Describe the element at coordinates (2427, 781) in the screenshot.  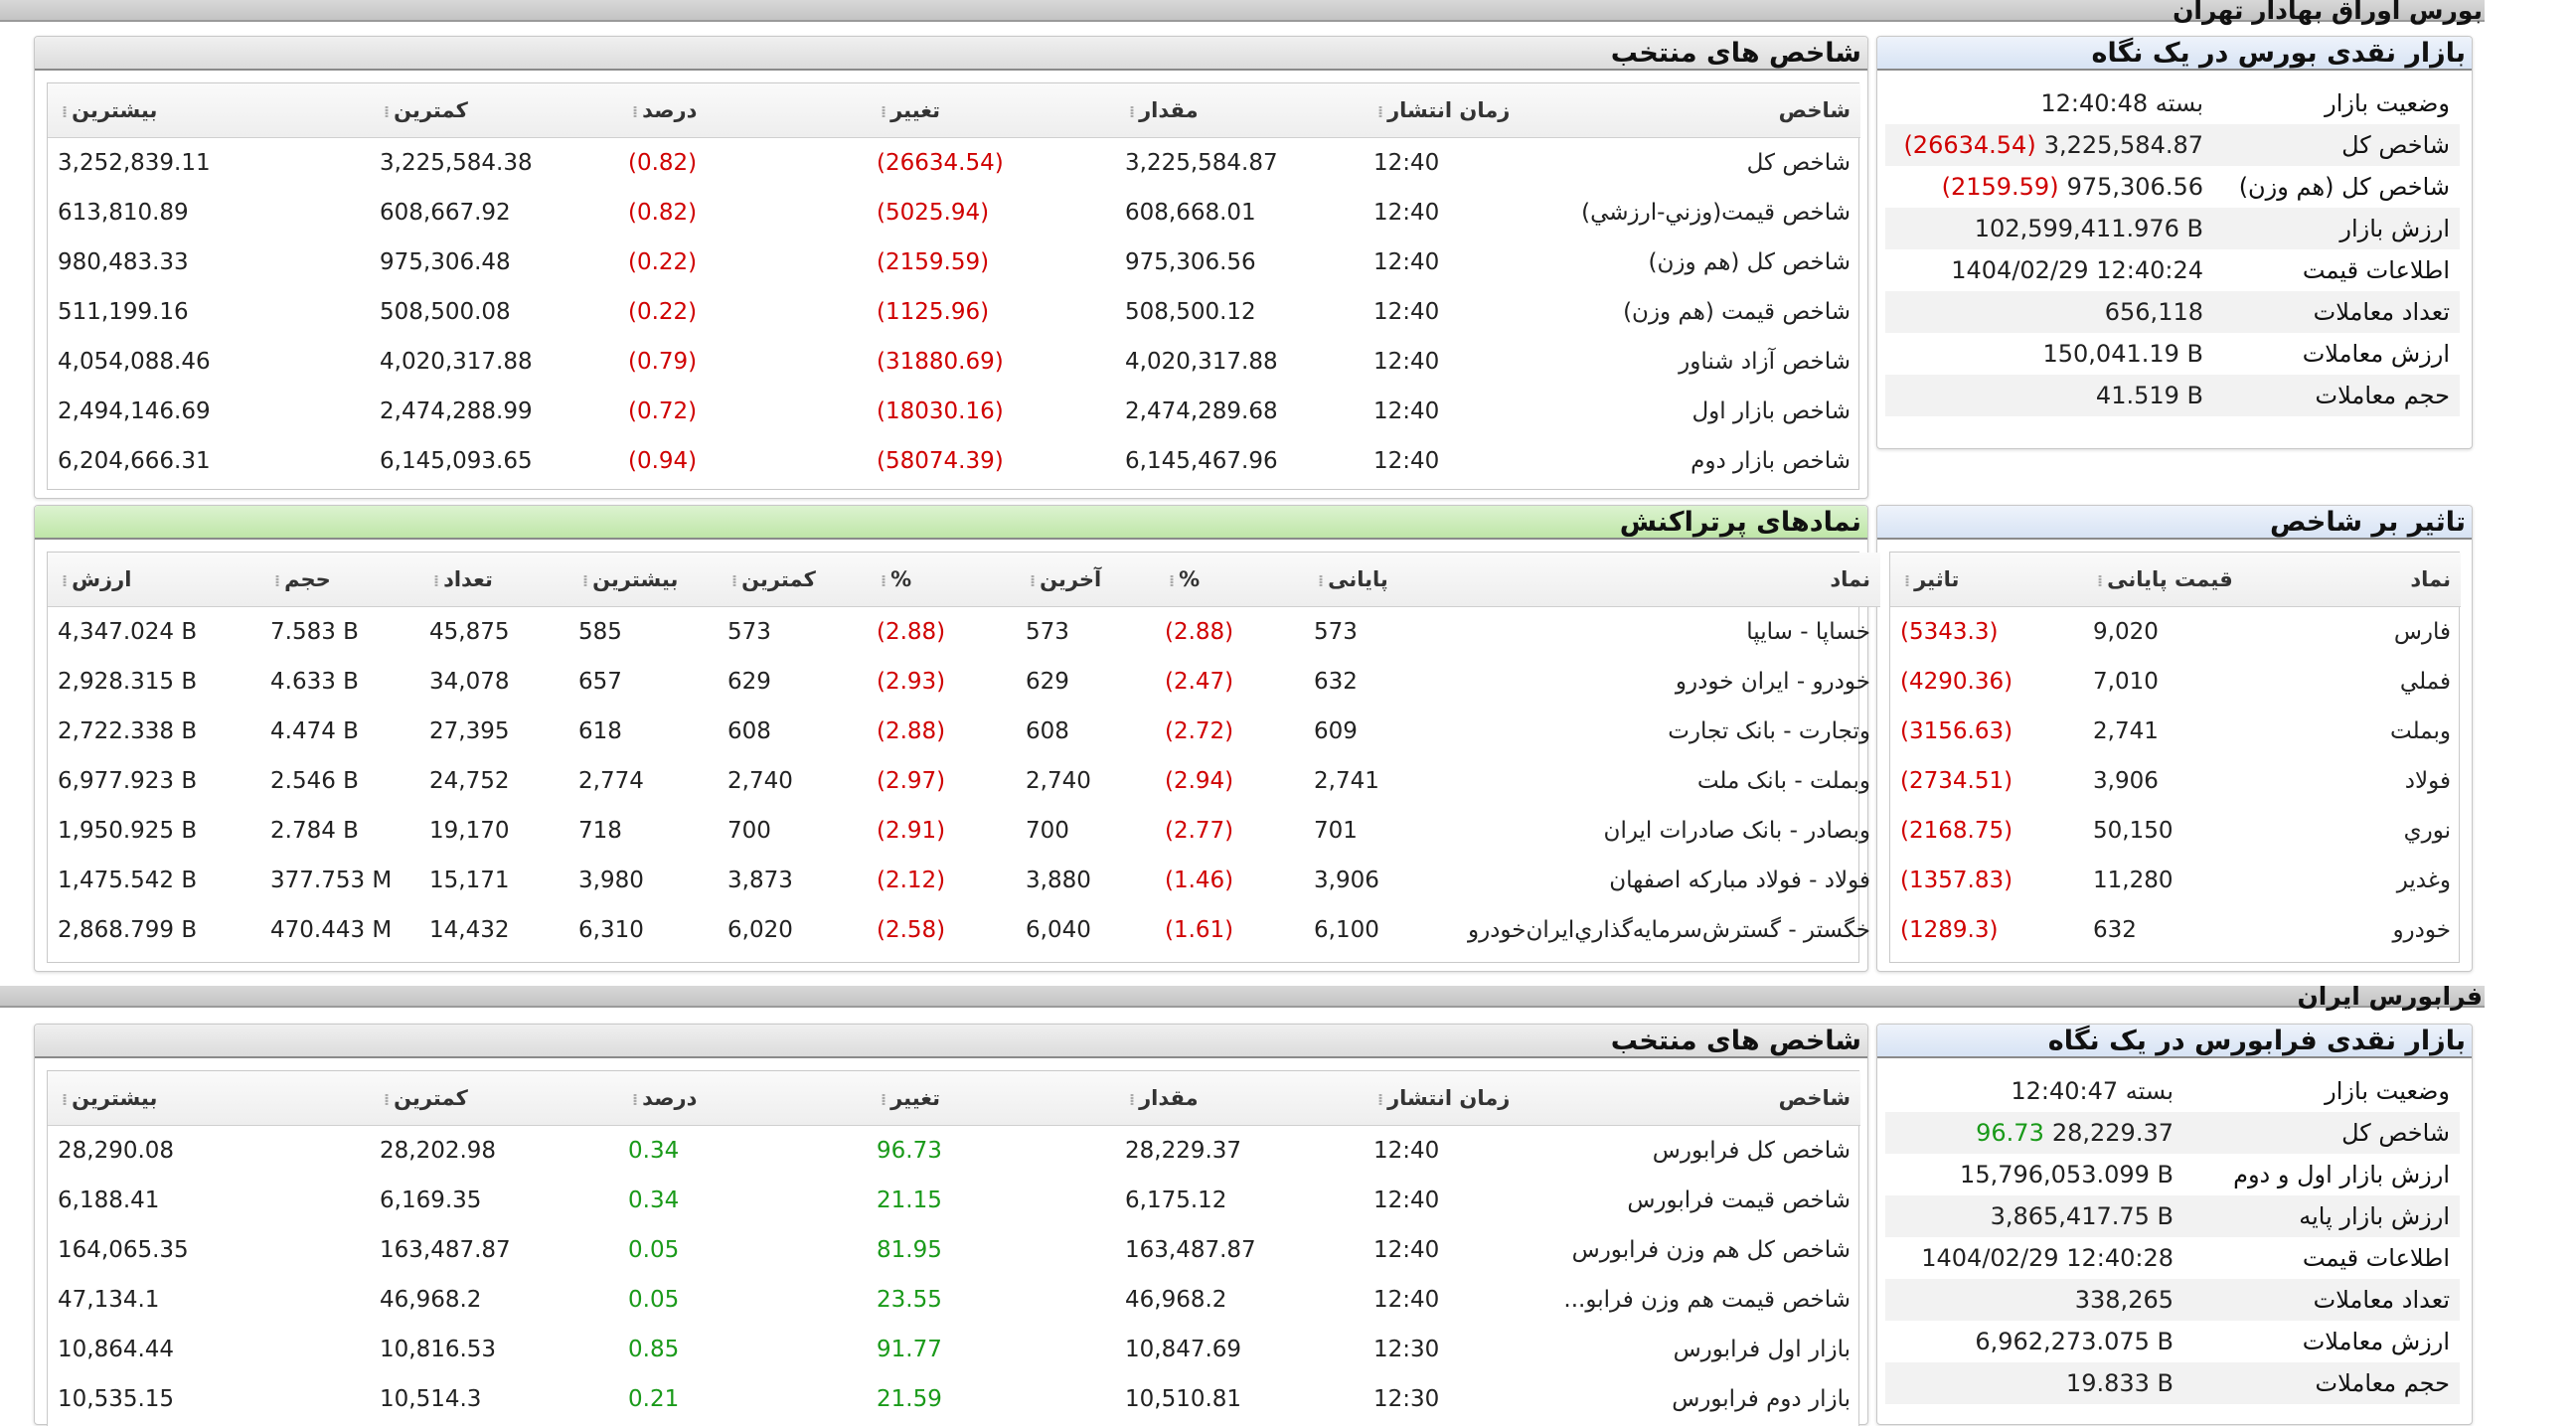
I see `table-cell: فولاد` at that location.